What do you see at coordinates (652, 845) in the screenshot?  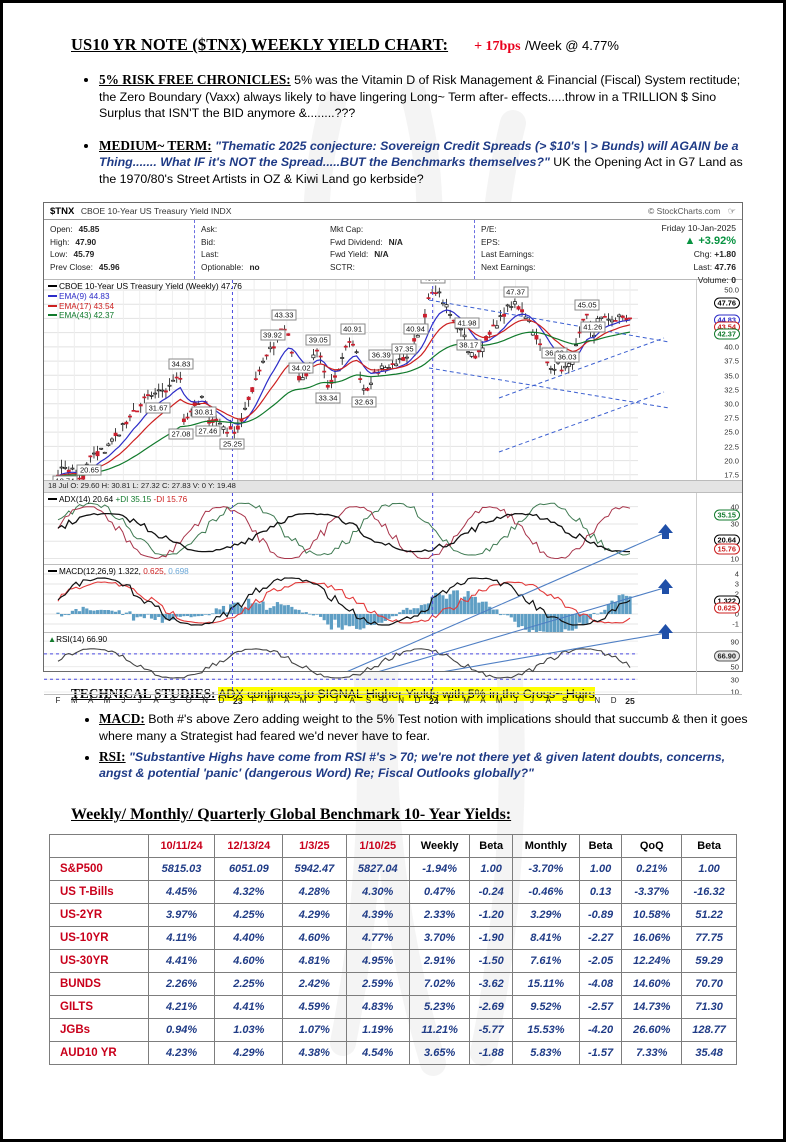 I see `table-header-qoq: QoQ` at bounding box center [652, 845].